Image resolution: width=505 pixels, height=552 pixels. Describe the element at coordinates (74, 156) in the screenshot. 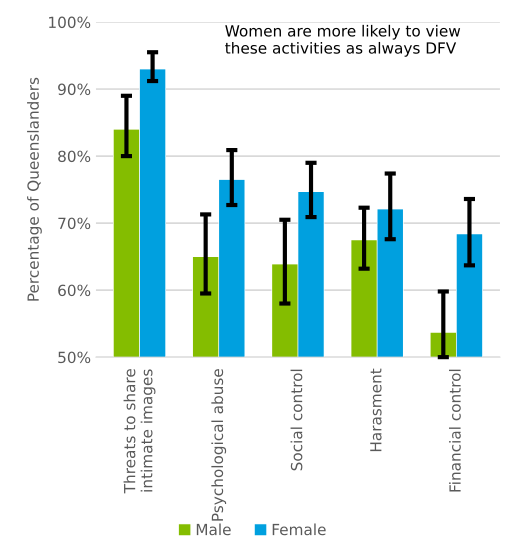

I see `y-tick-label: 80%` at that location.